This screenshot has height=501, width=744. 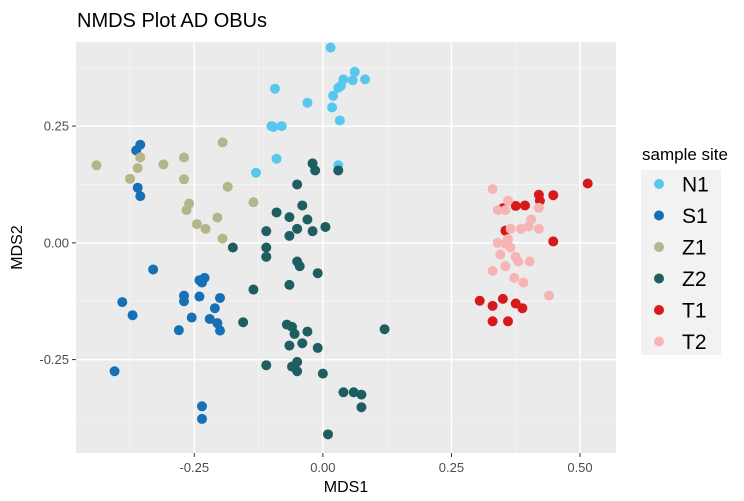 What do you see at coordinates (659, 278) in the screenshot?
I see `legend-key-z2` at bounding box center [659, 278].